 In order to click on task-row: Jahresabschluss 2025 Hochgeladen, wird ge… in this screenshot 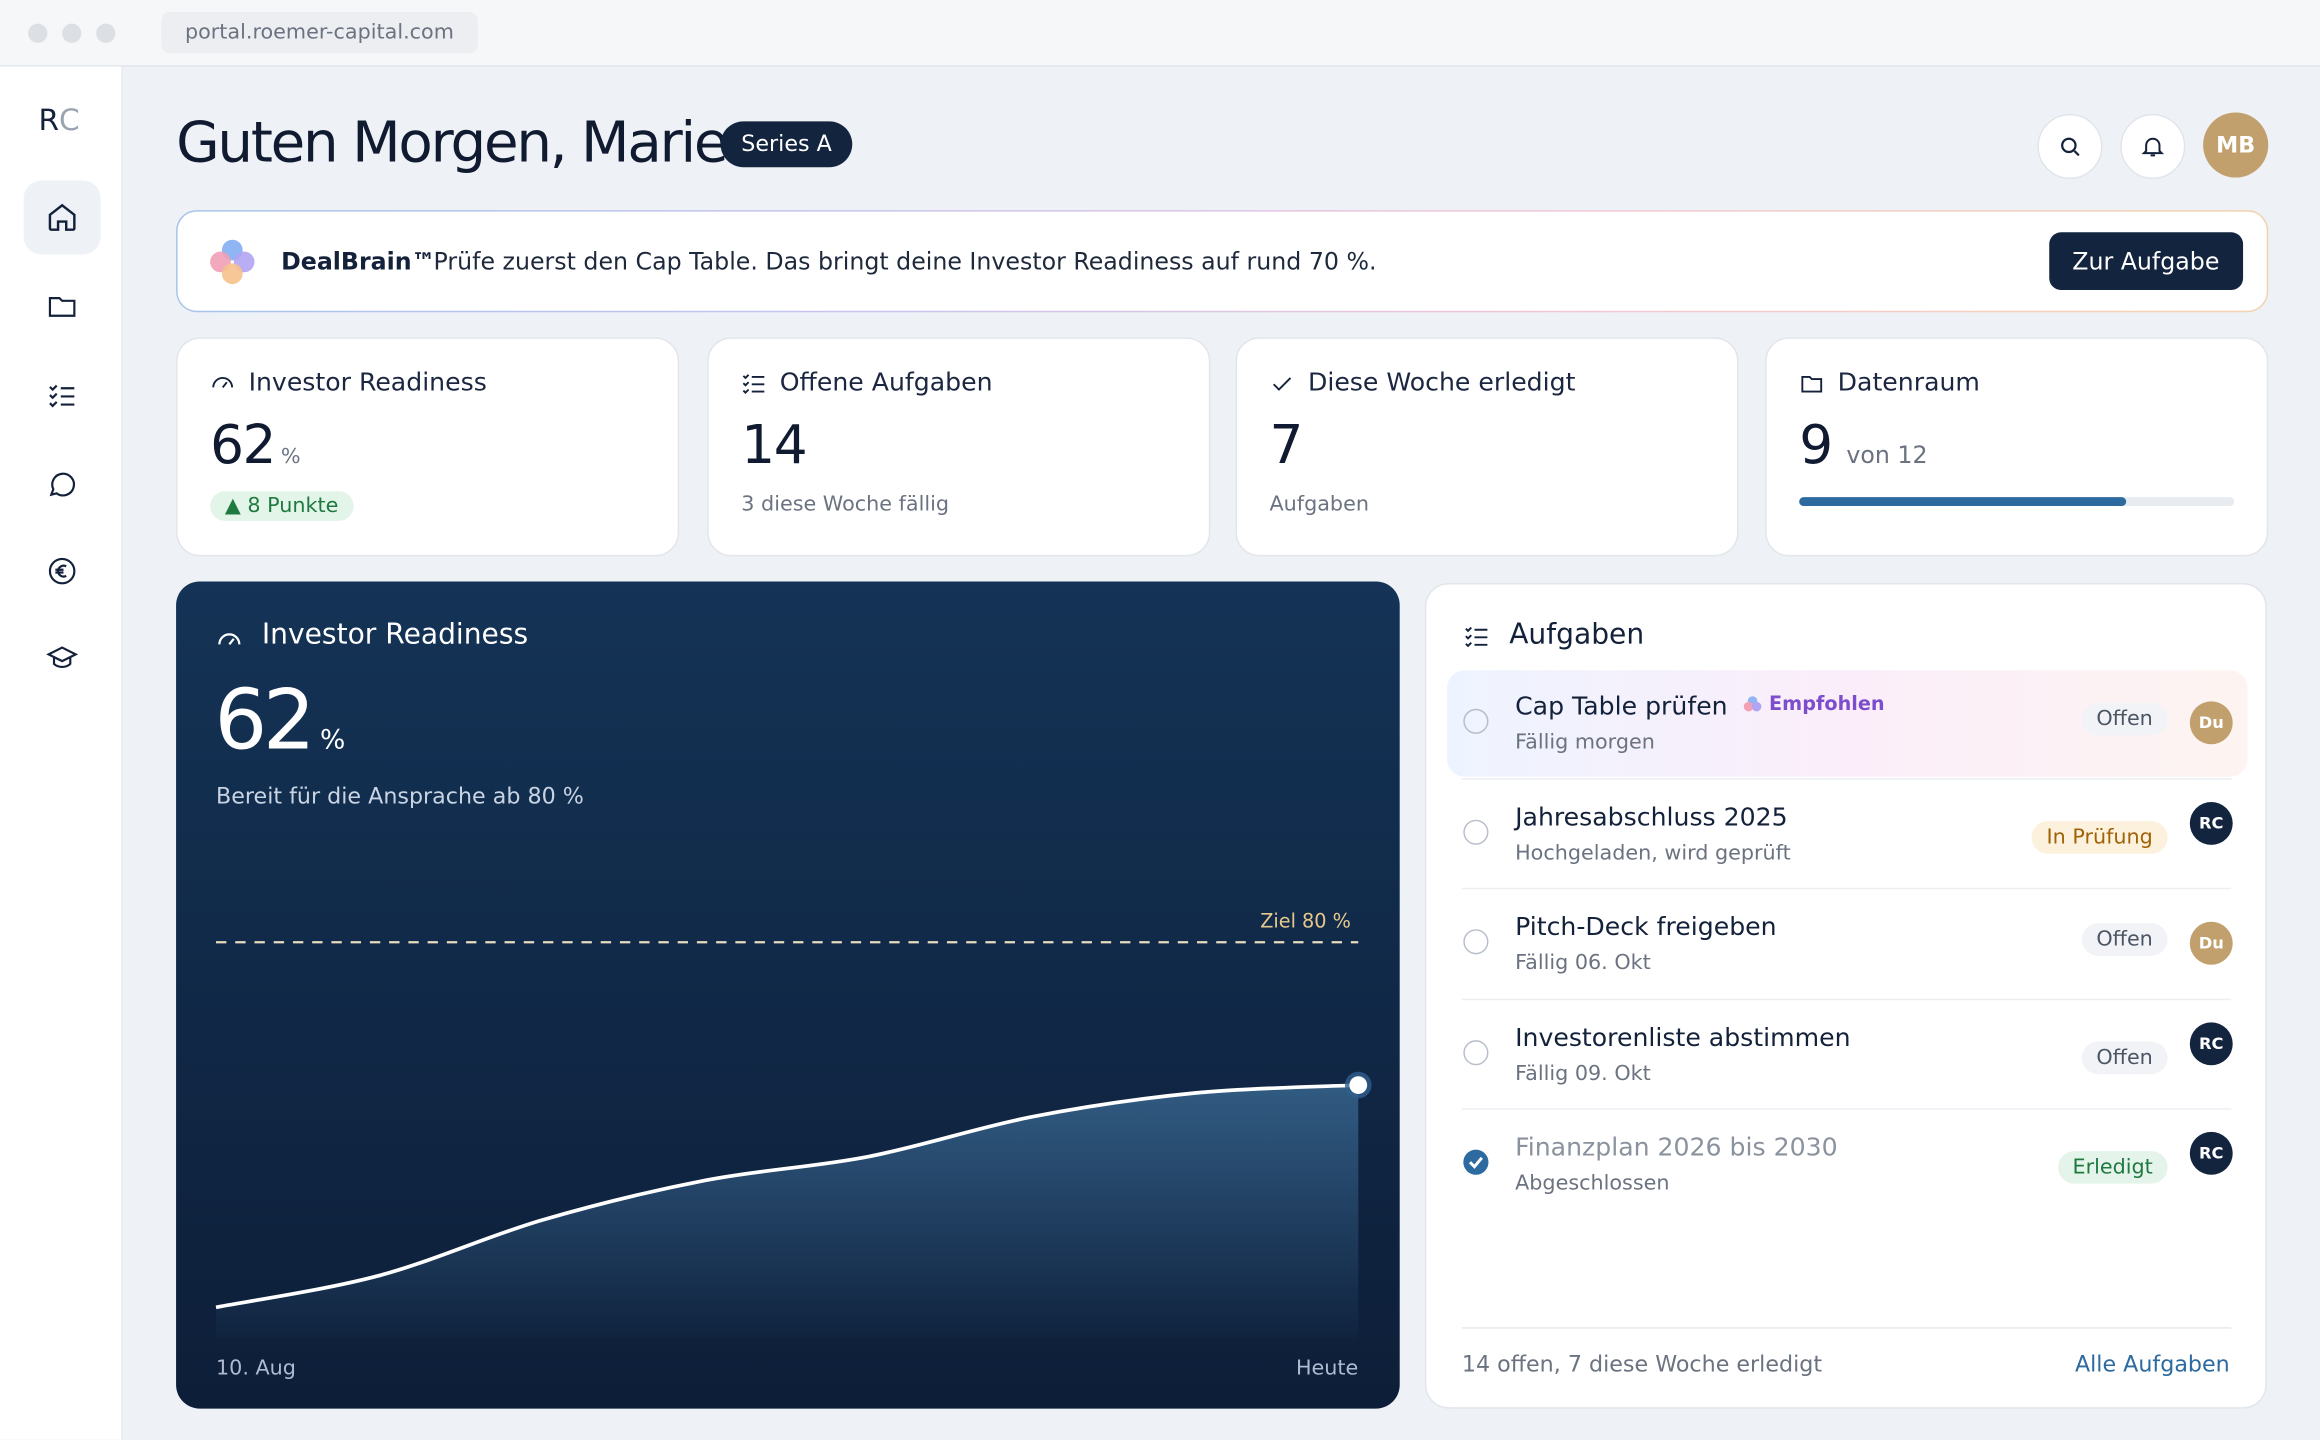, I will do `click(1847, 833)`.